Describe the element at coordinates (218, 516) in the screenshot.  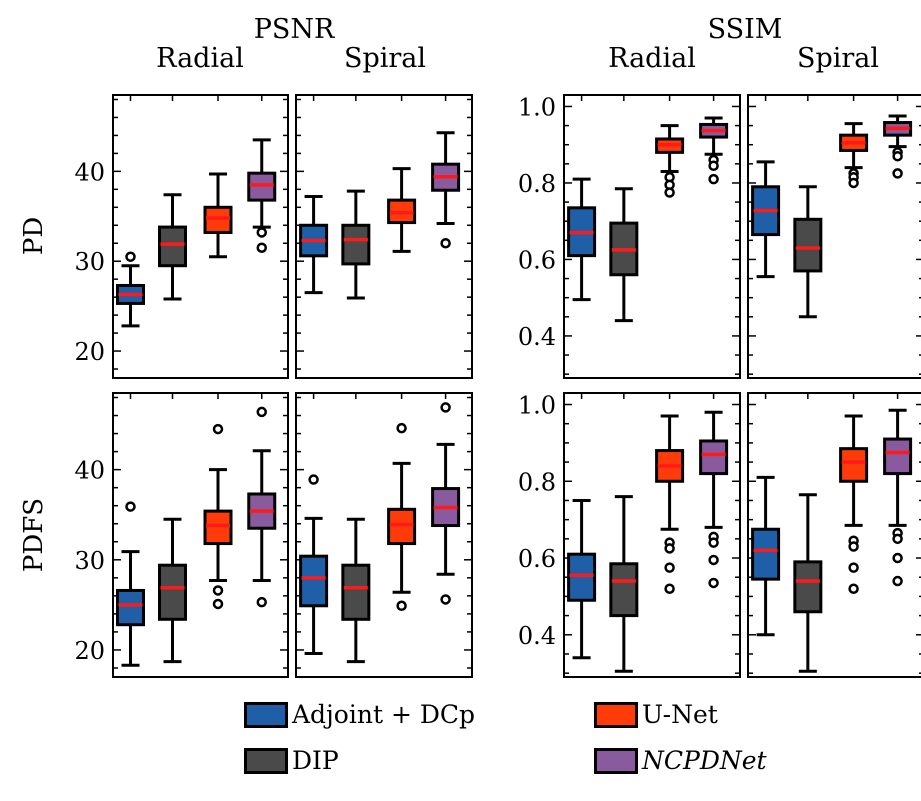
I see `box-psnr-pdfs-radial-u-net` at that location.